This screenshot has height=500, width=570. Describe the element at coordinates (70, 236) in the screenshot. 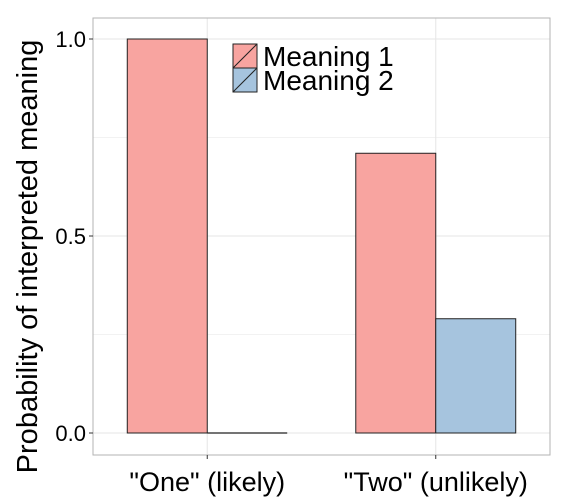

I see `y-tick-label: 0.5` at that location.